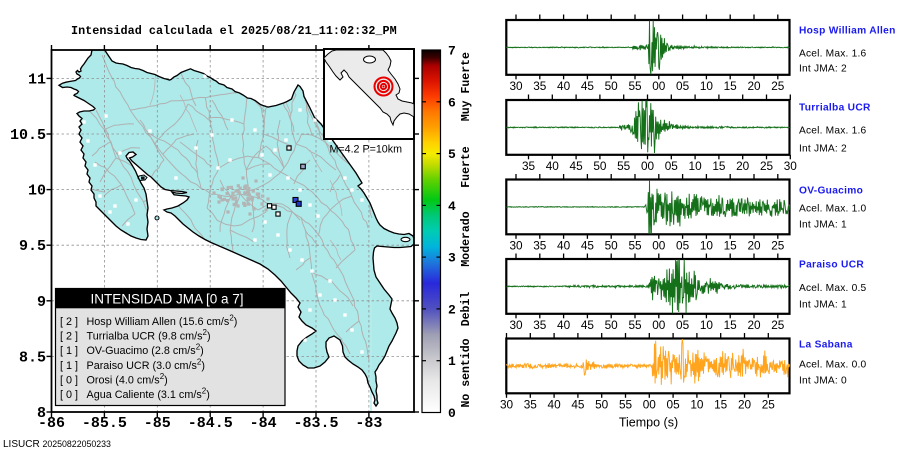 This screenshot has height=460, width=910. What do you see at coordinates (466, 372) in the screenshot?
I see `svg-text: No sentido` at bounding box center [466, 372].